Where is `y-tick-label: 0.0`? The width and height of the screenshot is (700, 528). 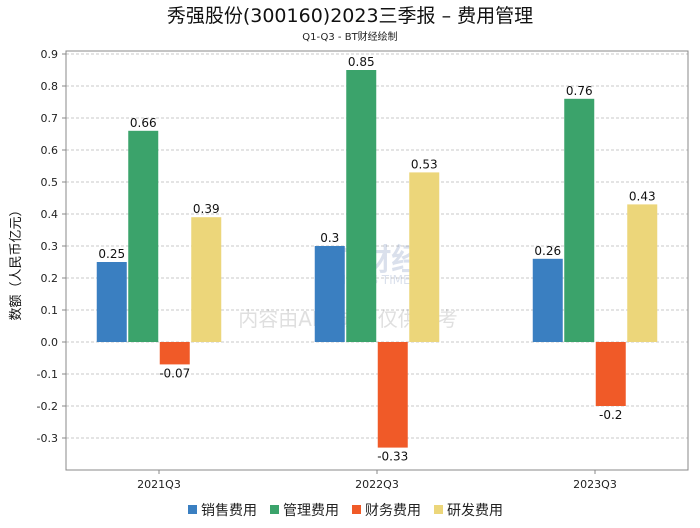 y-tick-label: 0.0 is located at coordinates (50, 342).